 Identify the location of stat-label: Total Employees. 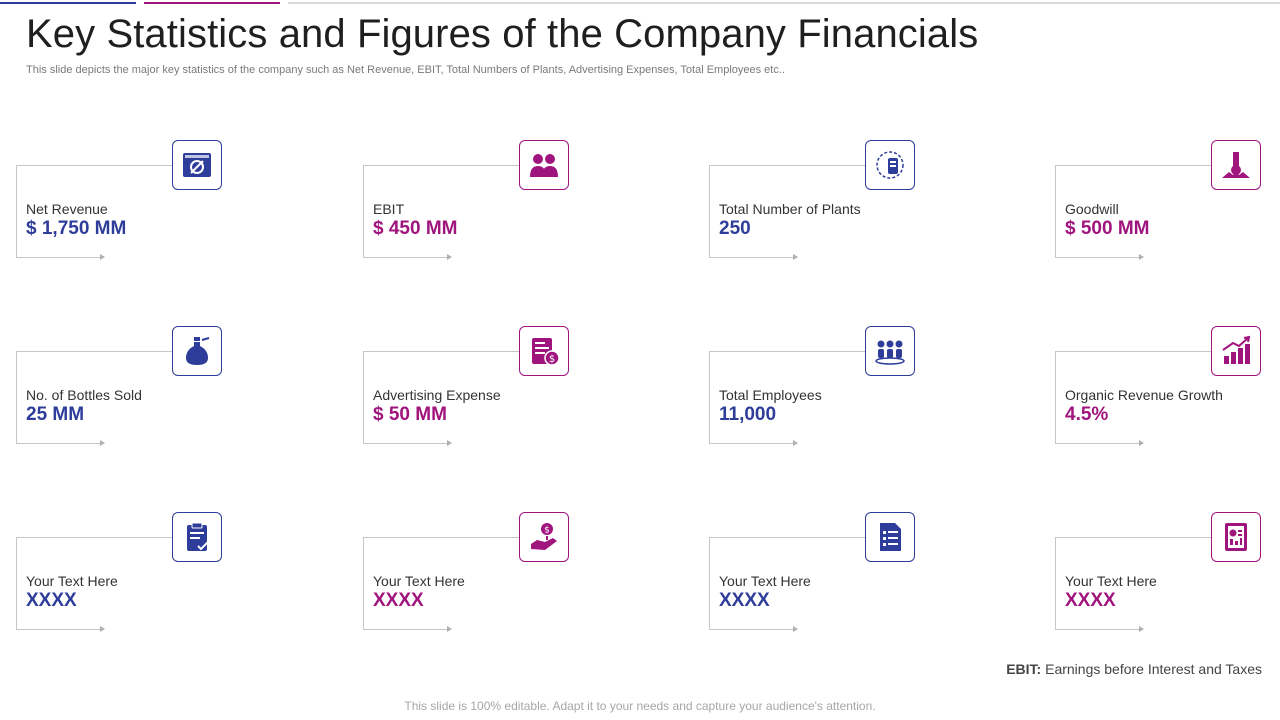
(770, 395).